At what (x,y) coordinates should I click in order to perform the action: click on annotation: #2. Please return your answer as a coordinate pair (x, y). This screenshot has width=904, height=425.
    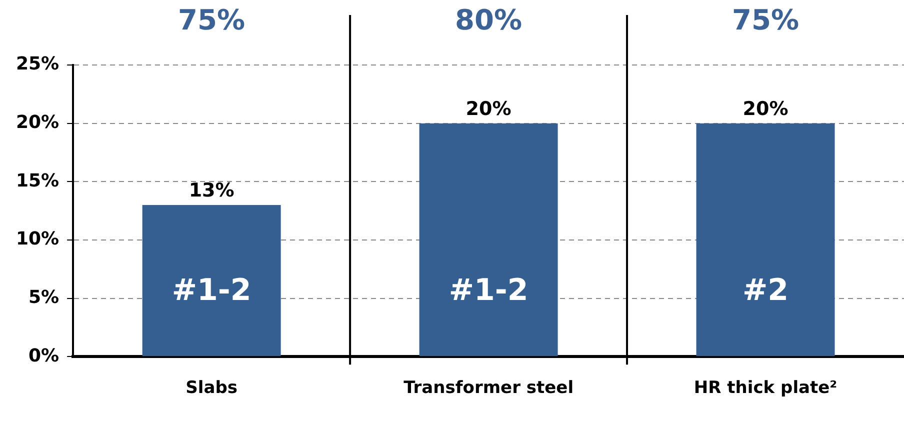
    Looking at the image, I should click on (765, 290).